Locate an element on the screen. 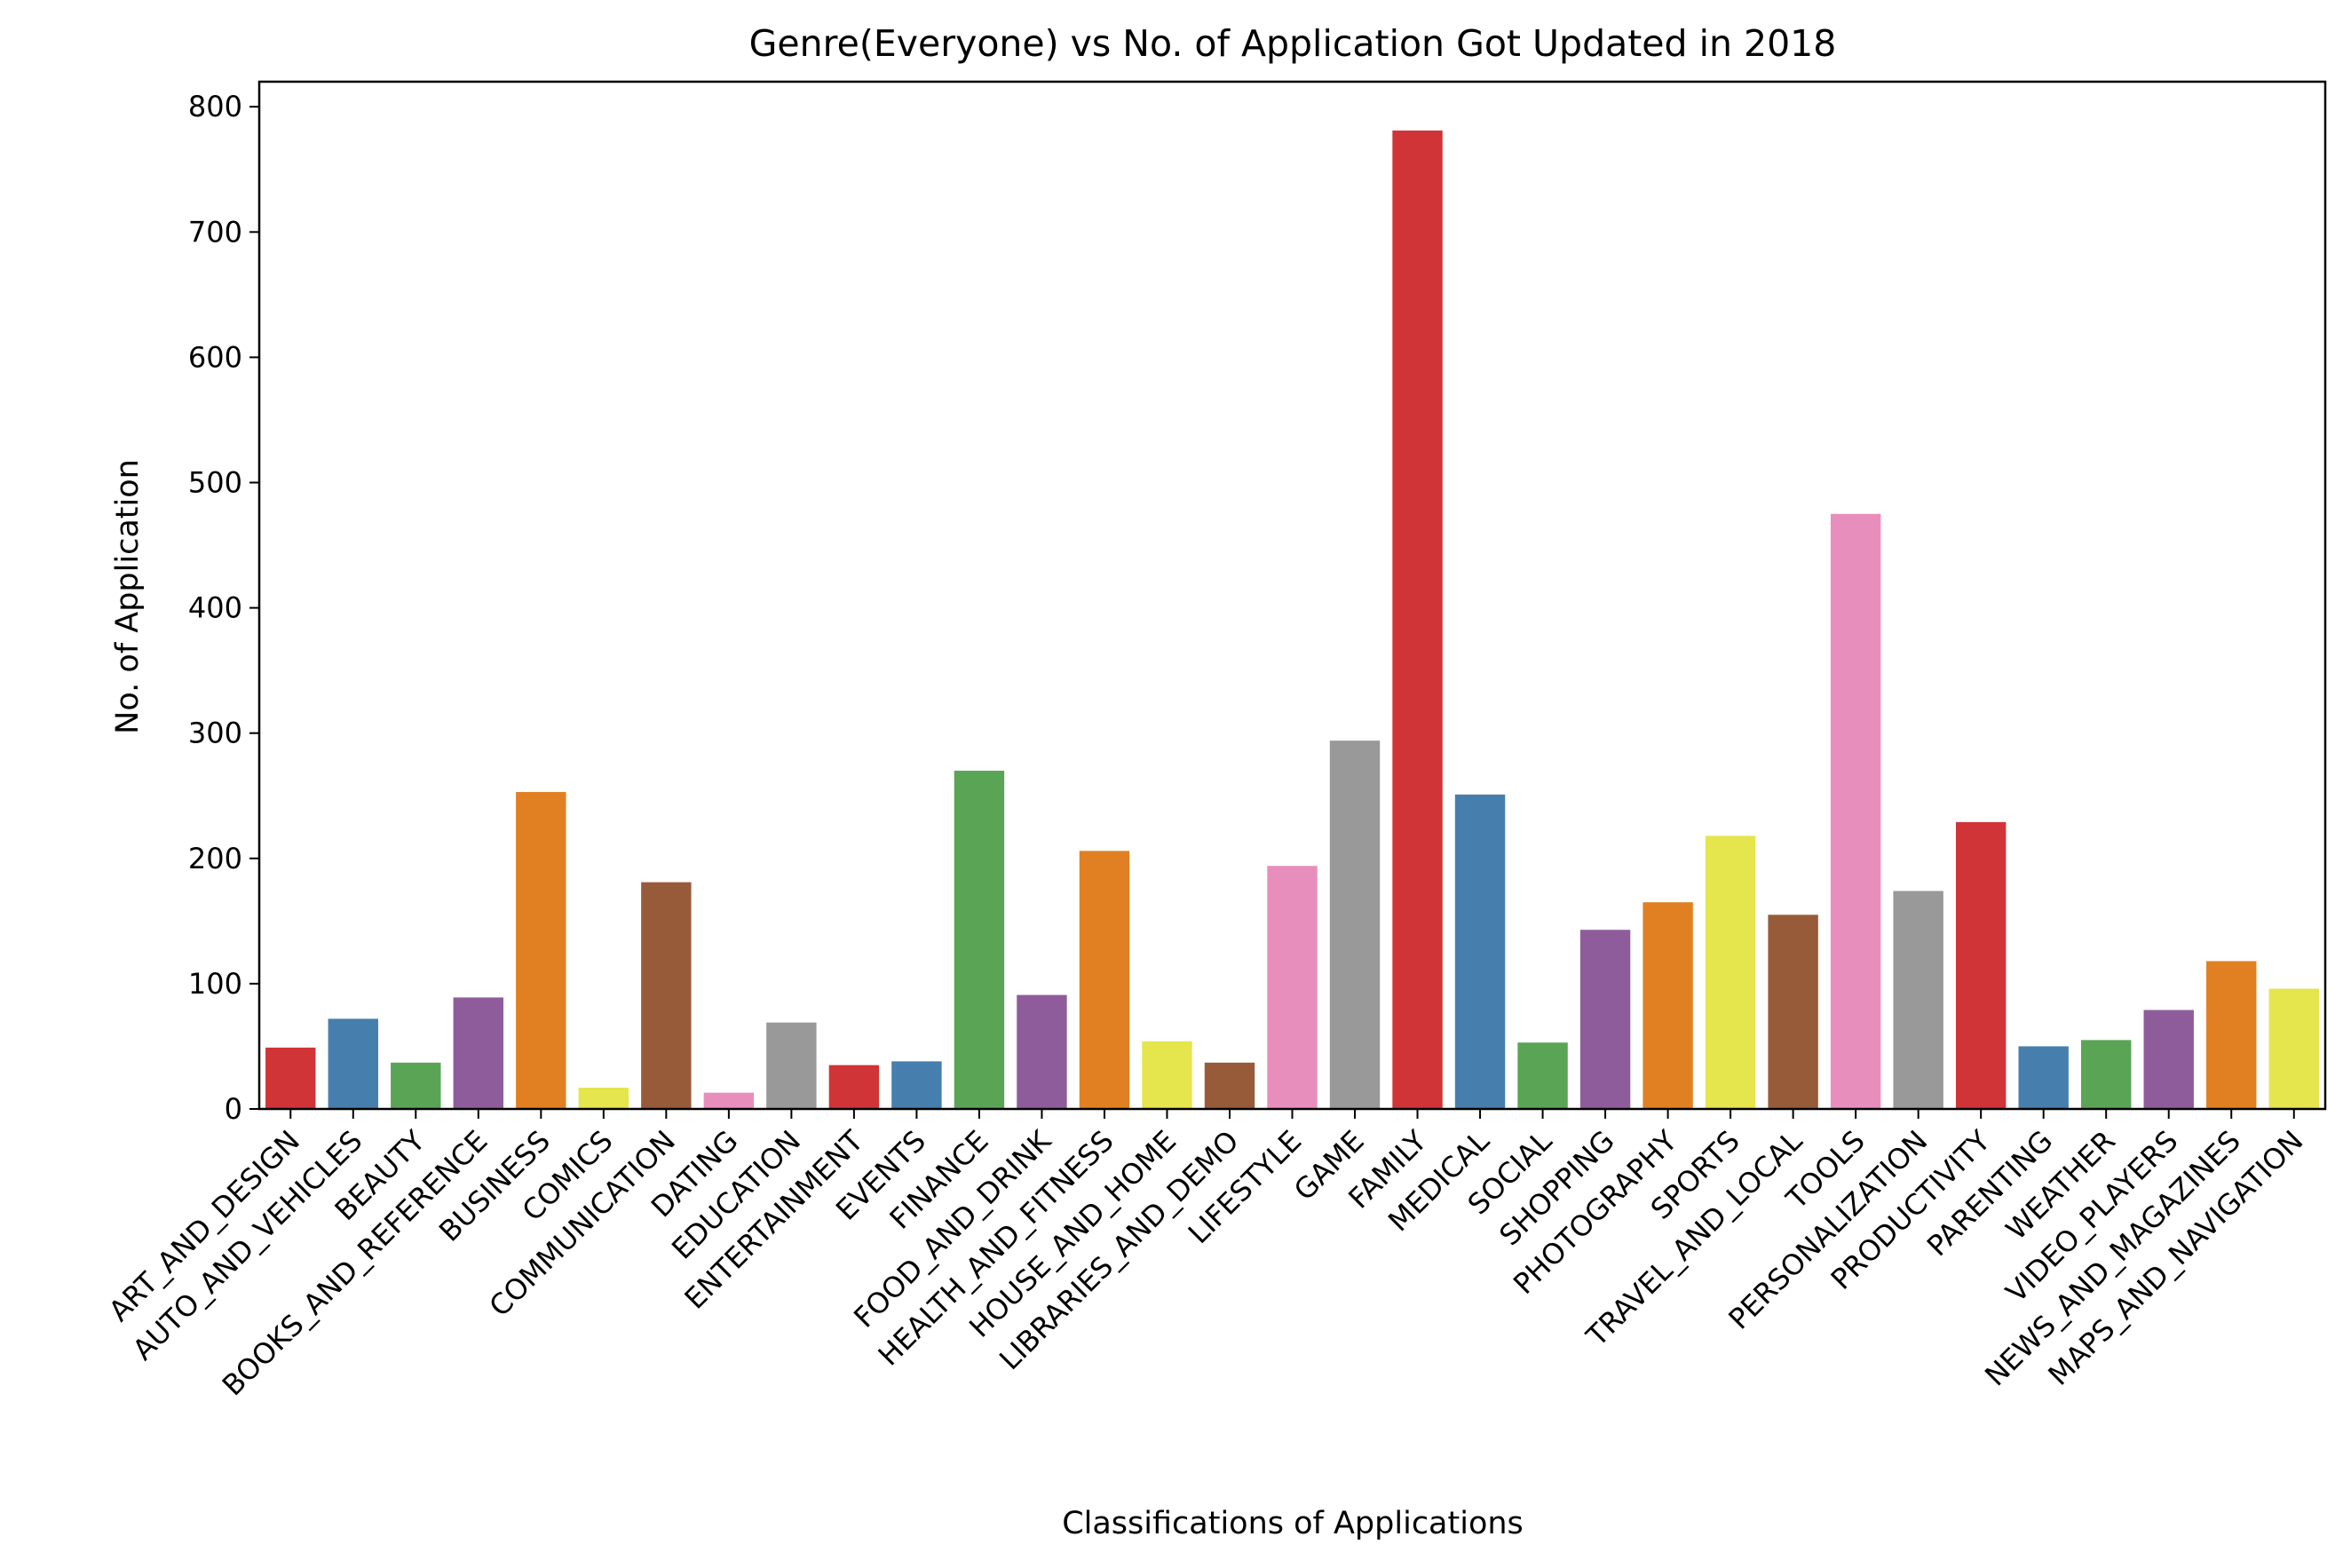  bar-communication is located at coordinates (667, 995).